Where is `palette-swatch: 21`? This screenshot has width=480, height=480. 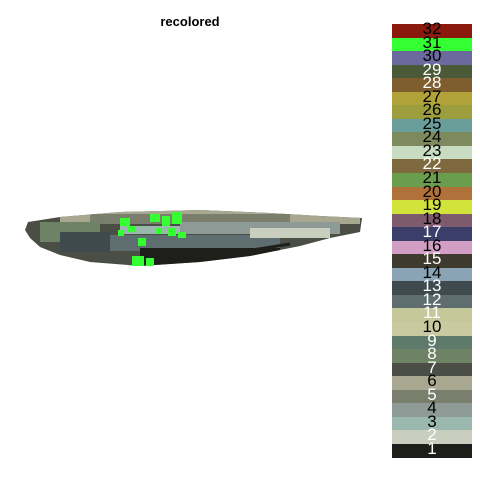
palette-swatch: 21 is located at coordinates (432, 178).